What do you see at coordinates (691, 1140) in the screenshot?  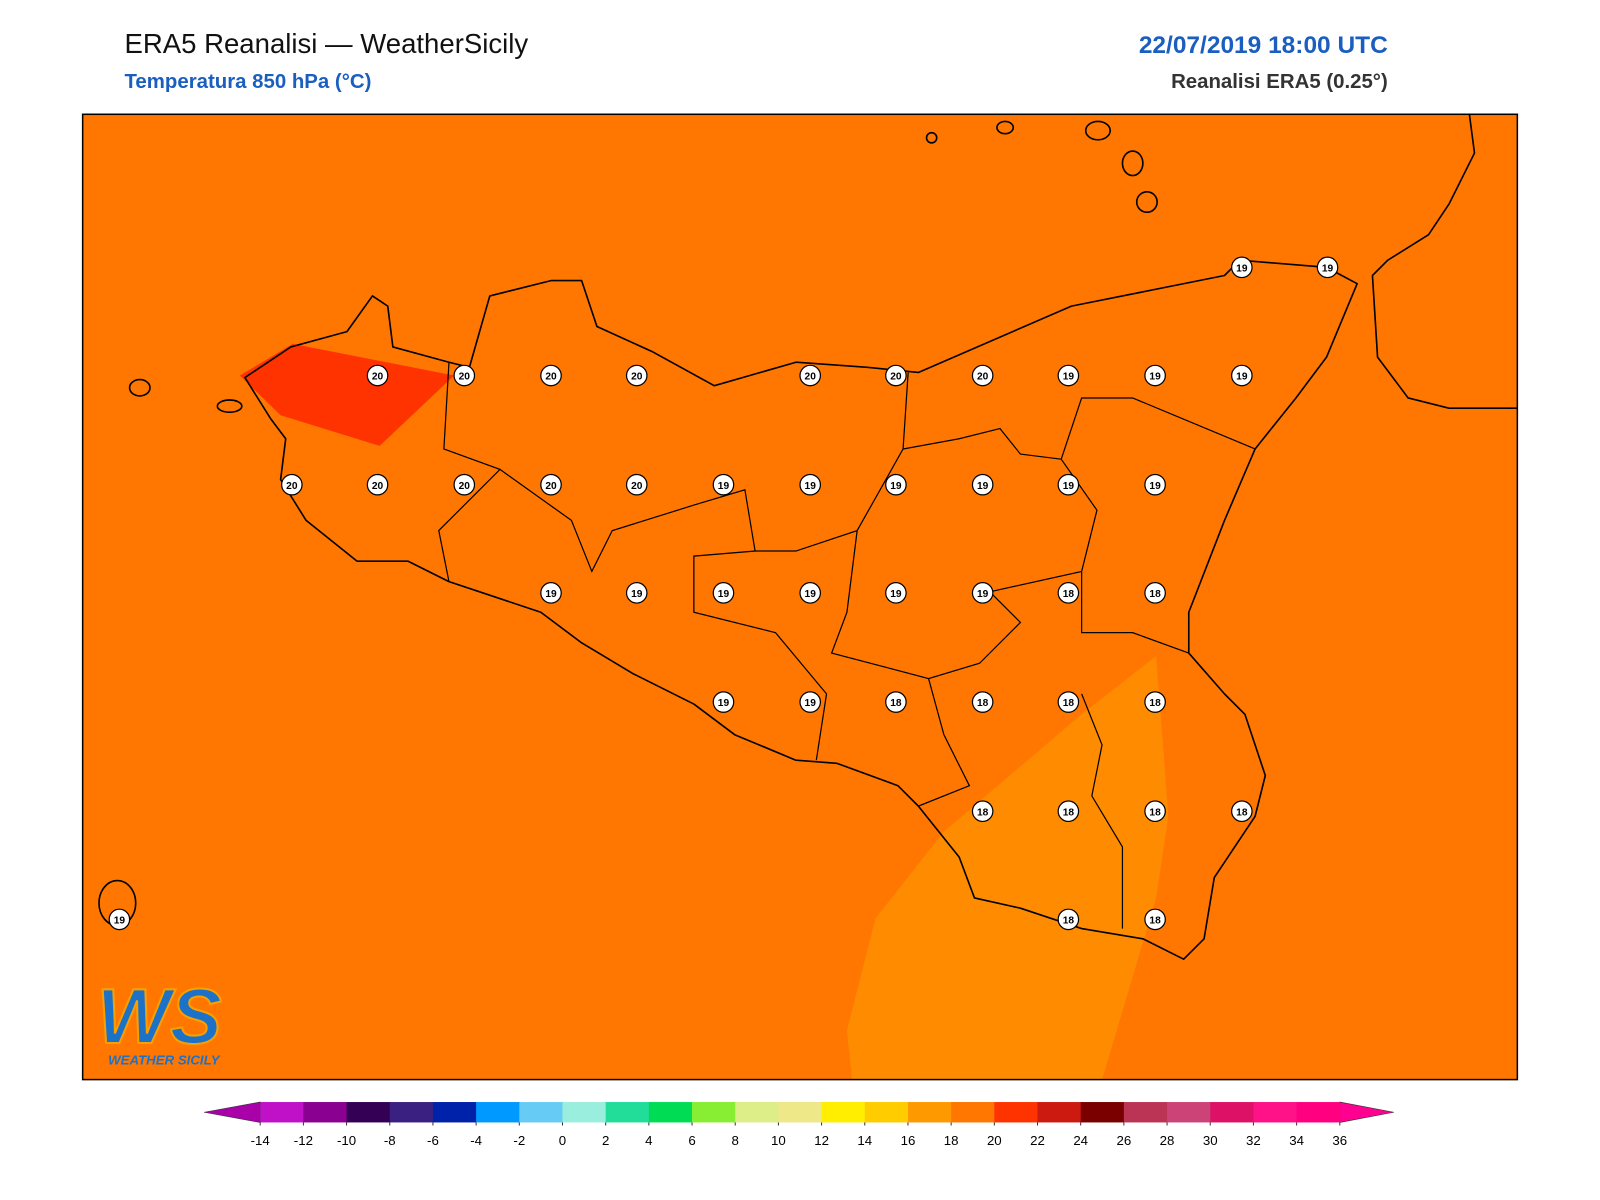 I see `colorbar-tick-label: 6` at bounding box center [691, 1140].